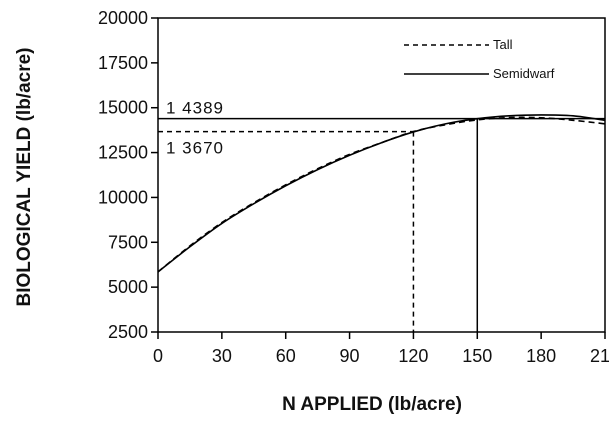 The height and width of the screenshot is (423, 609). Describe the element at coordinates (24, 176) in the screenshot. I see `y-axis-title: BIOLOGICAL YIELD (lb/acre)` at that location.